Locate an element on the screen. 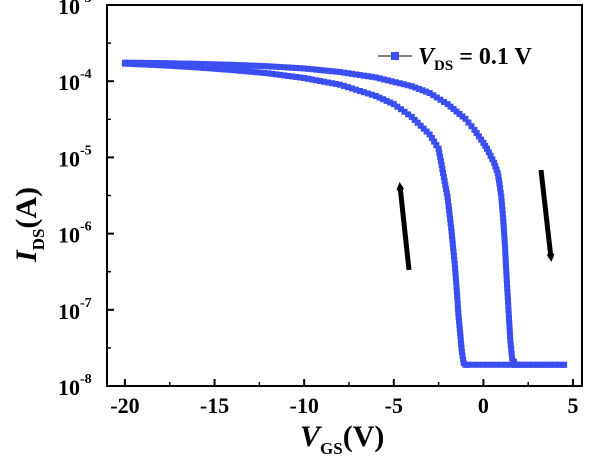 The image size is (595, 467). y-axis-ticks: 10⁻⁸ 10⁻⁷ 10⁻⁶ 10⁻⁵ 10⁻⁴ 10⁻³ is located at coordinates (86, 200).